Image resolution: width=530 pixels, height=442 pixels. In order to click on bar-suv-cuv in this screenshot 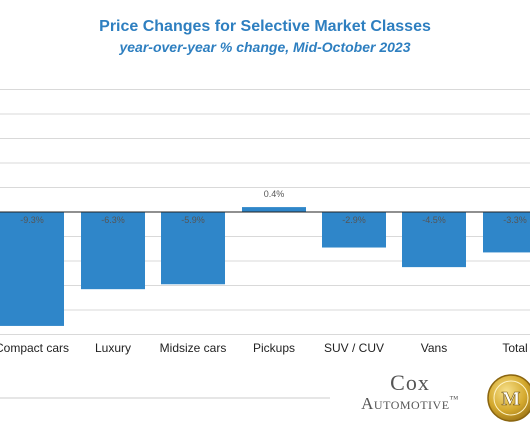, I will do `click(354, 230)`.